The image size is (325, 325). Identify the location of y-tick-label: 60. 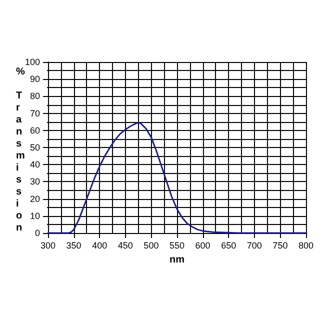
(35, 130).